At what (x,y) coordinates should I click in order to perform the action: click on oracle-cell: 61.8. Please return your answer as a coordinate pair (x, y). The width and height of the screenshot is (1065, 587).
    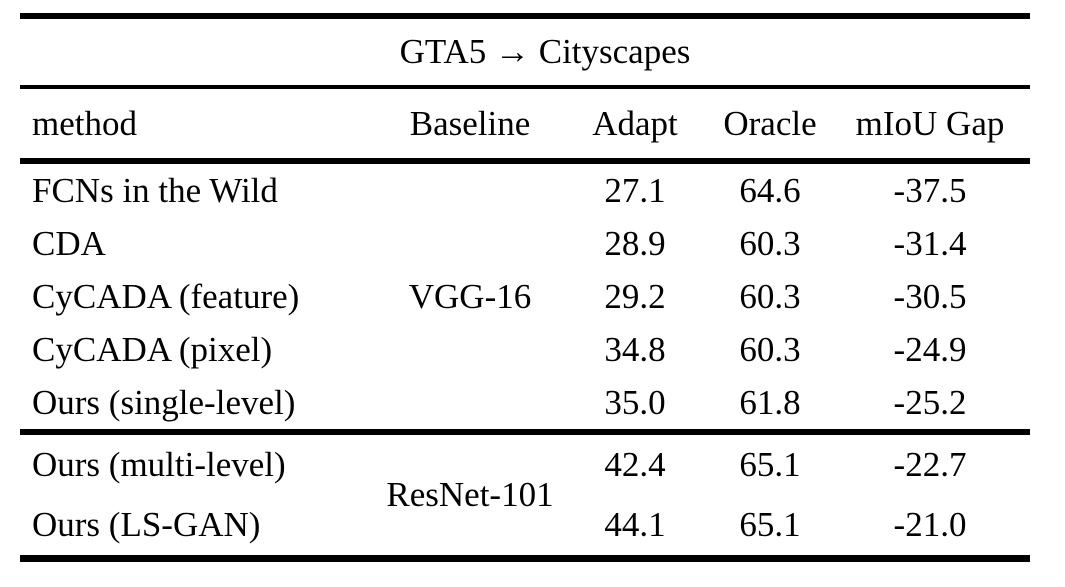
    Looking at the image, I should click on (770, 402).